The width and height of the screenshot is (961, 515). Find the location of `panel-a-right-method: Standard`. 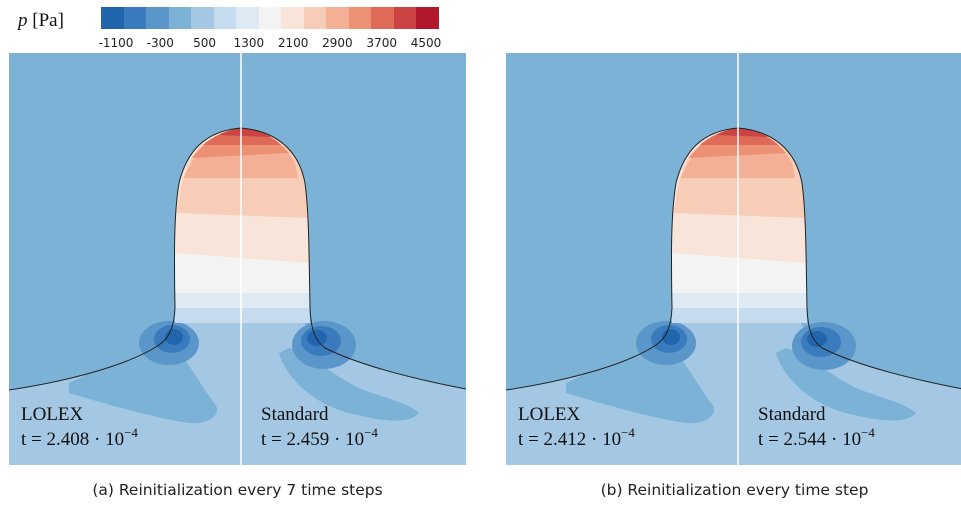

panel-a-right-method: Standard is located at coordinates (295, 414).